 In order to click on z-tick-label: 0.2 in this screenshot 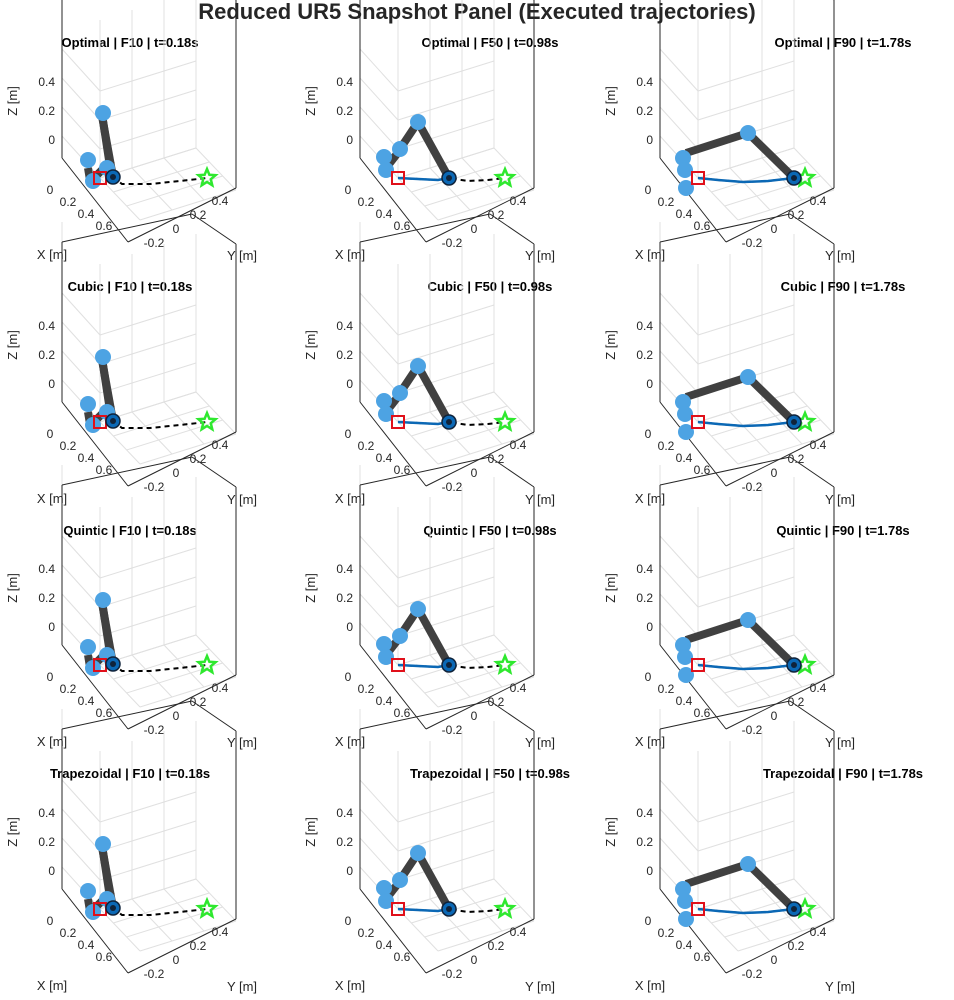, I will do `click(644, 111)`.